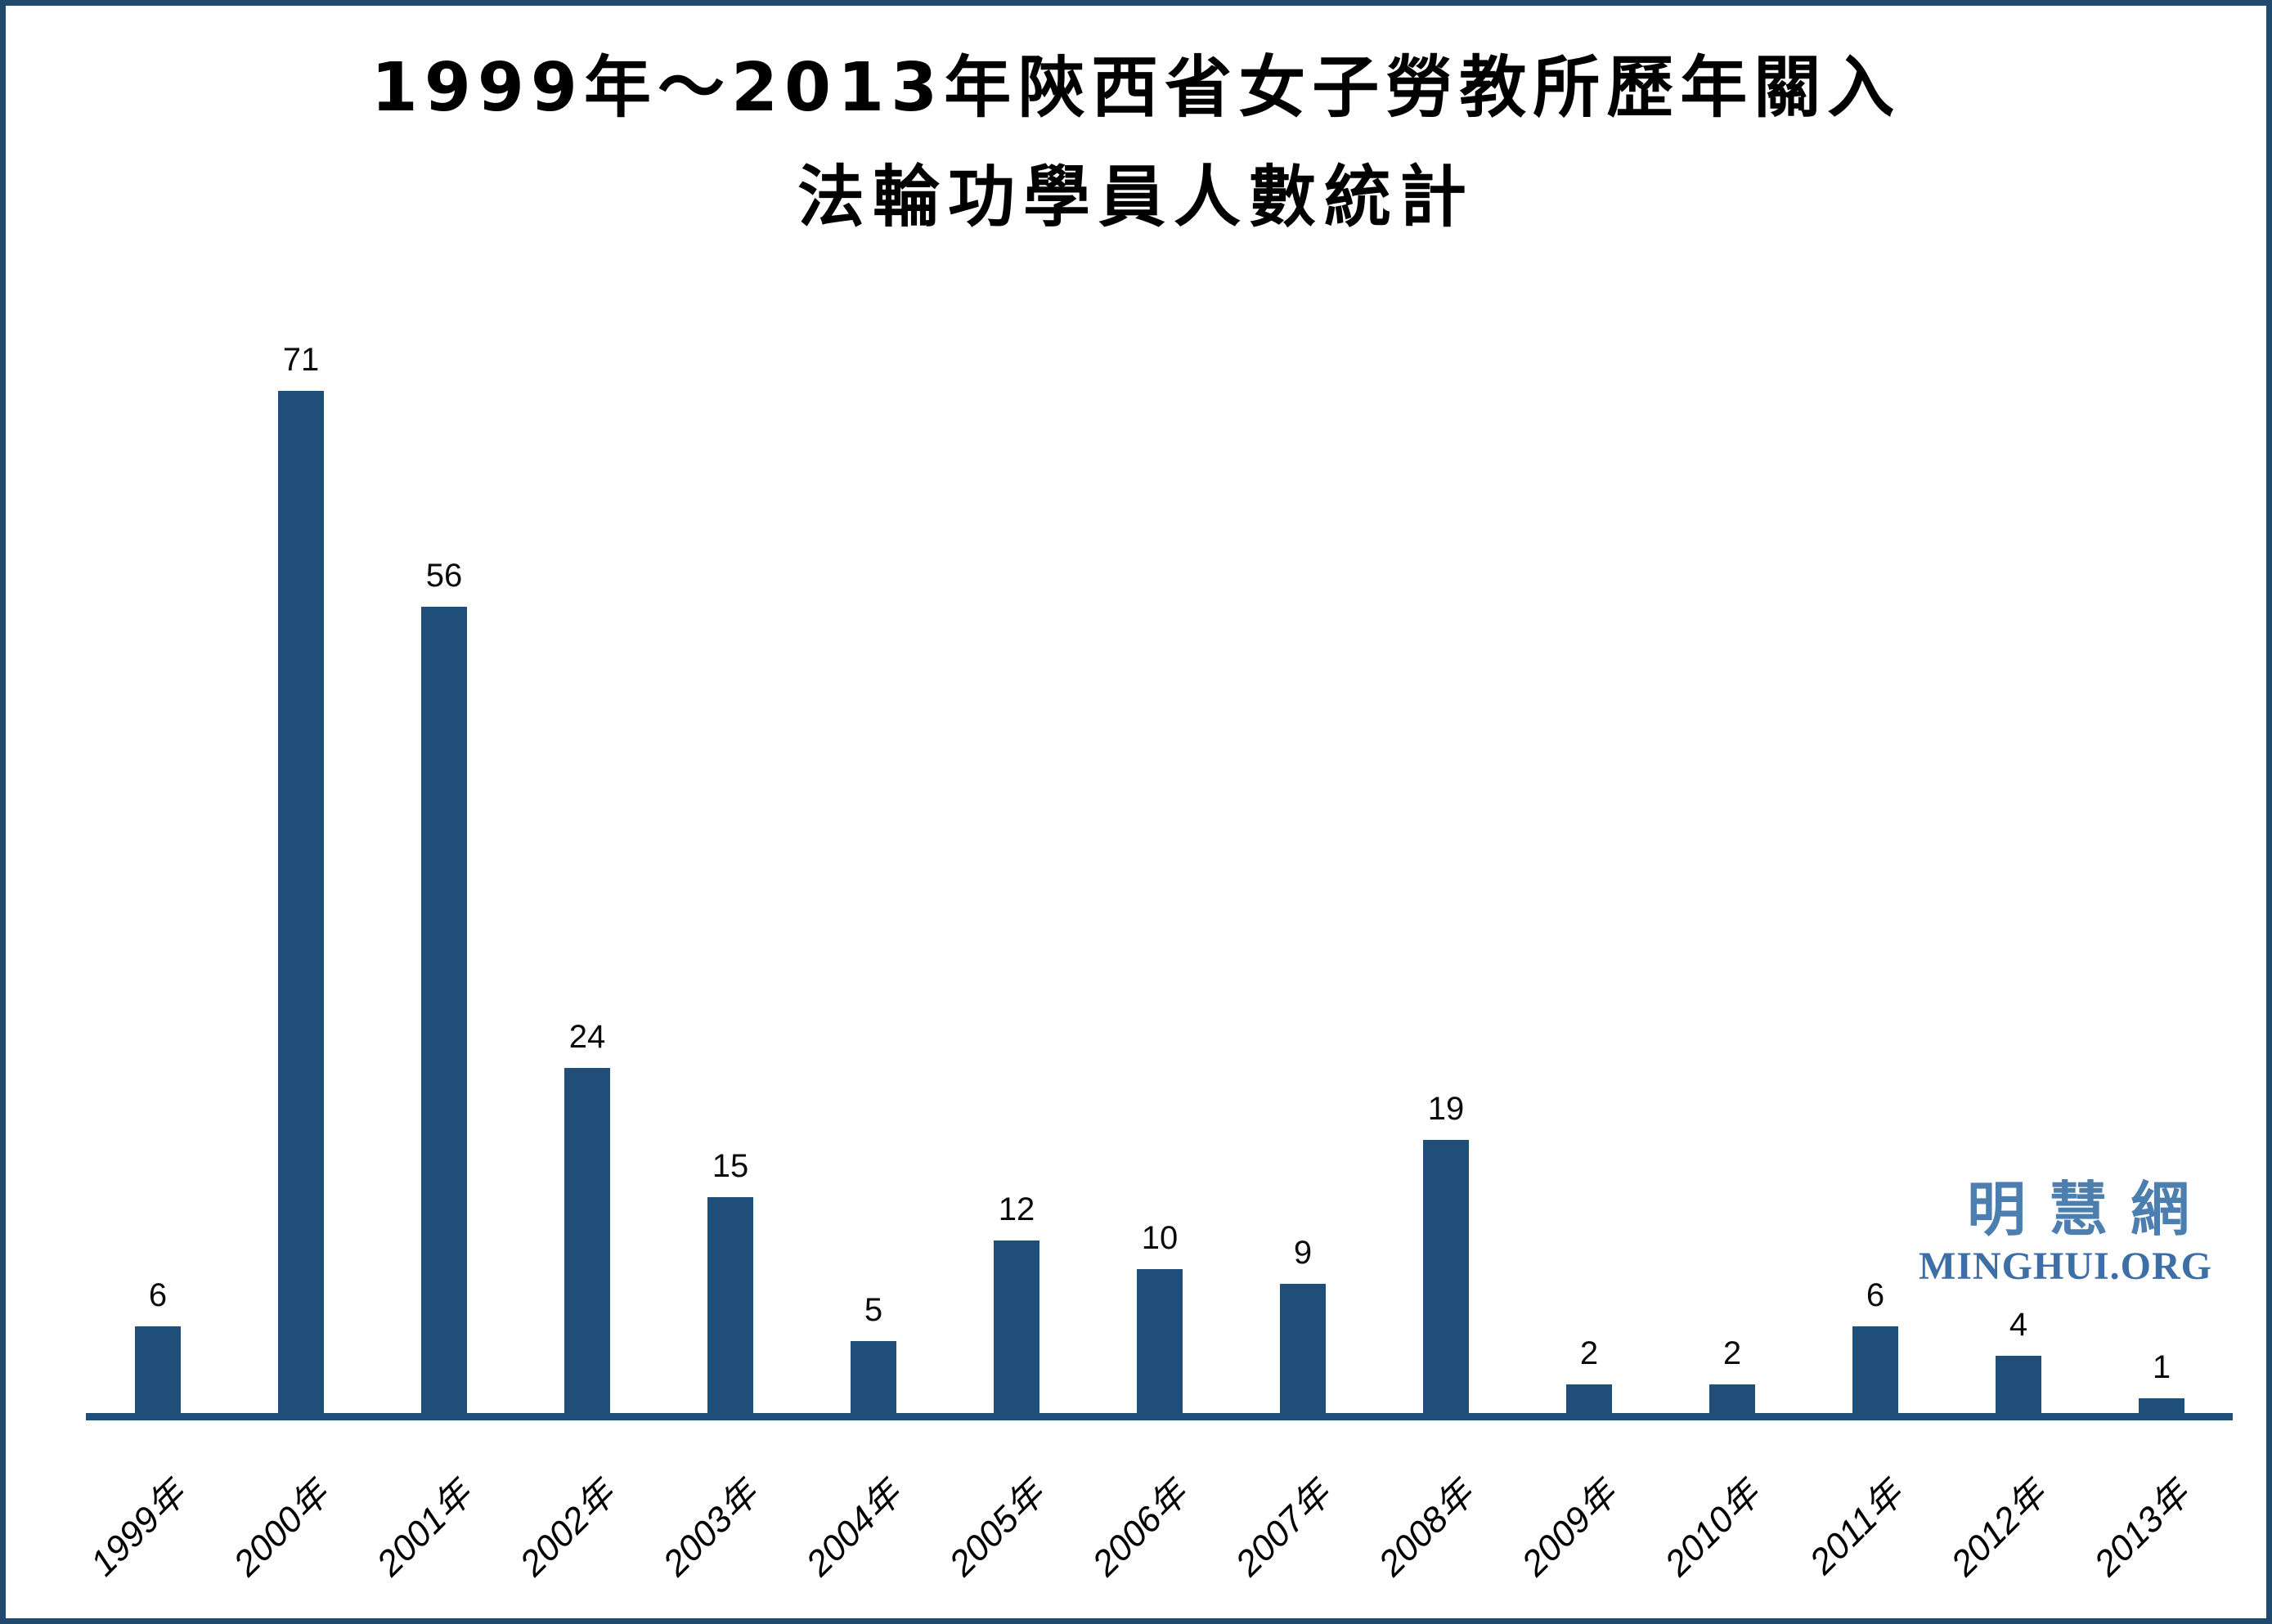 This screenshot has height=1624, width=2272. What do you see at coordinates (1160, 1341) in the screenshot?
I see `bar-2006年` at bounding box center [1160, 1341].